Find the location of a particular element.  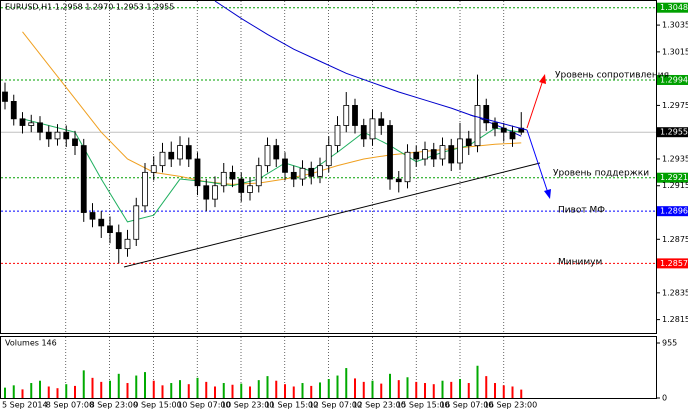

y-tick-label: 1.2835 is located at coordinates (675, 292).